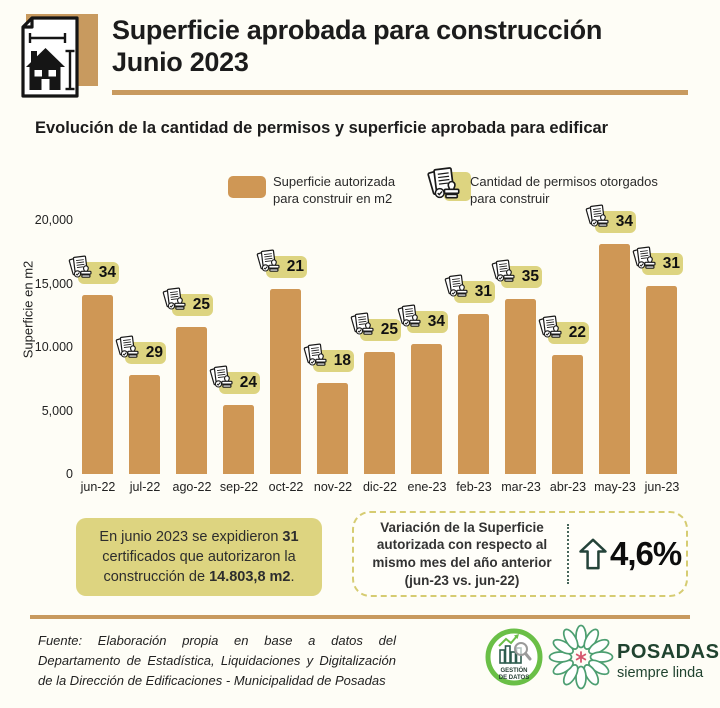  I want to click on permit-count: 35, so click(530, 276).